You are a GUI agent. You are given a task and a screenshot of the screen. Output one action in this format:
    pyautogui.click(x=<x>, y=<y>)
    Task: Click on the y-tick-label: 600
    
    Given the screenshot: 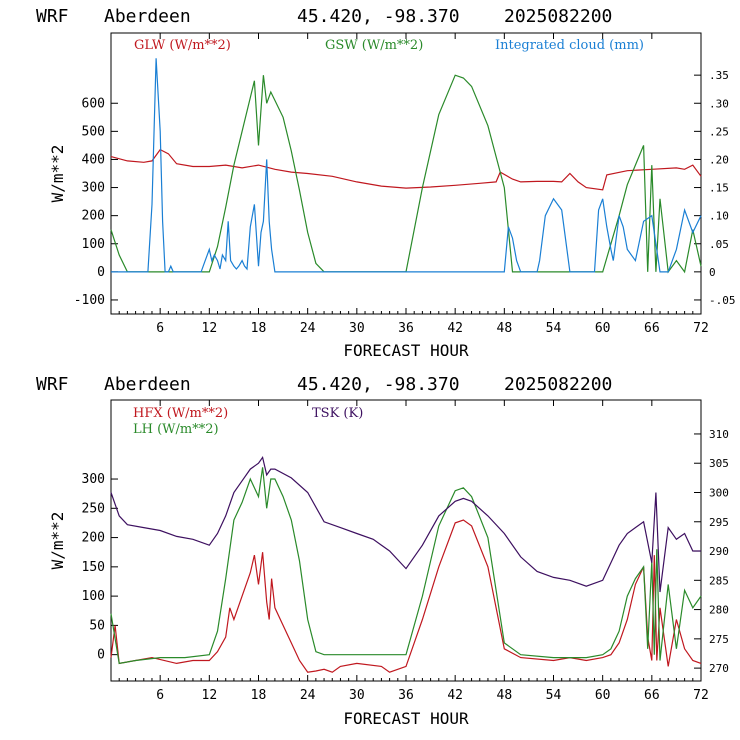 What is the action you would take?
    pyautogui.click(x=93, y=103)
    